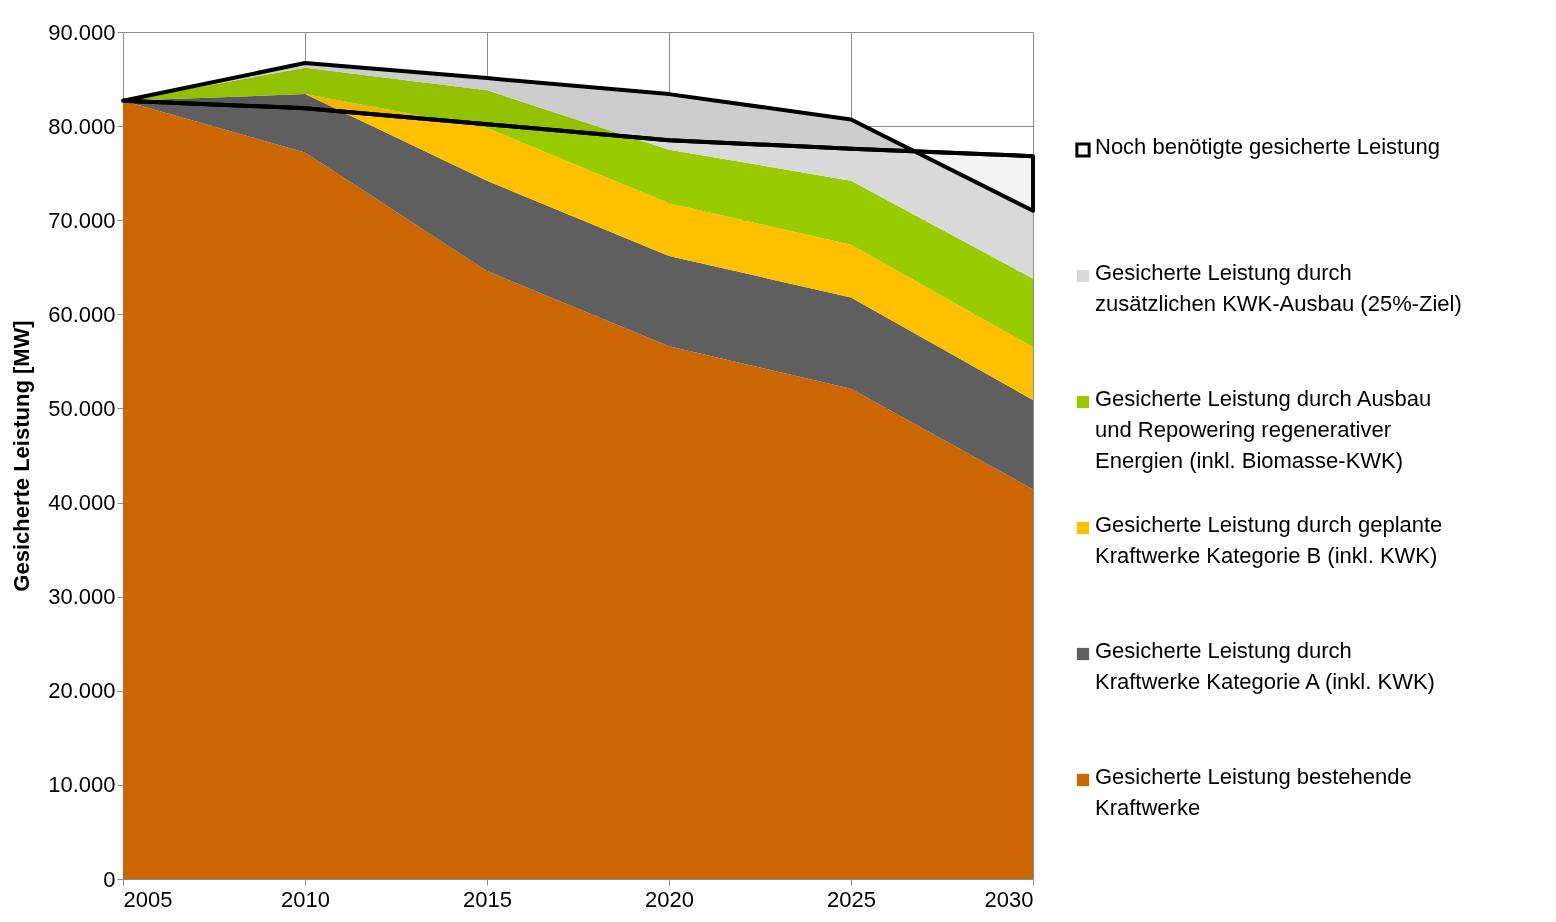 The image size is (1556, 922). I want to click on y-tick-label: 20.000, so click(82, 691).